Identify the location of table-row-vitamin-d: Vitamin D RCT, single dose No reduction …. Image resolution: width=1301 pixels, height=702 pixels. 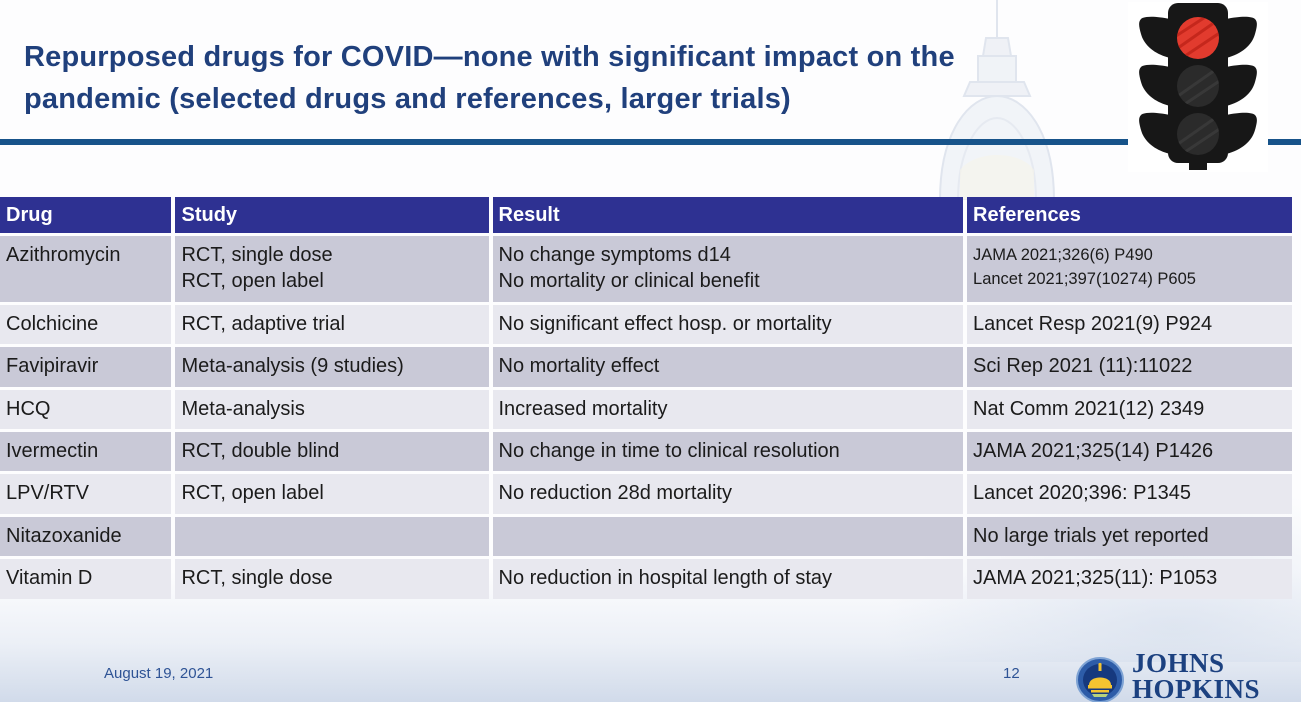
(646, 579).